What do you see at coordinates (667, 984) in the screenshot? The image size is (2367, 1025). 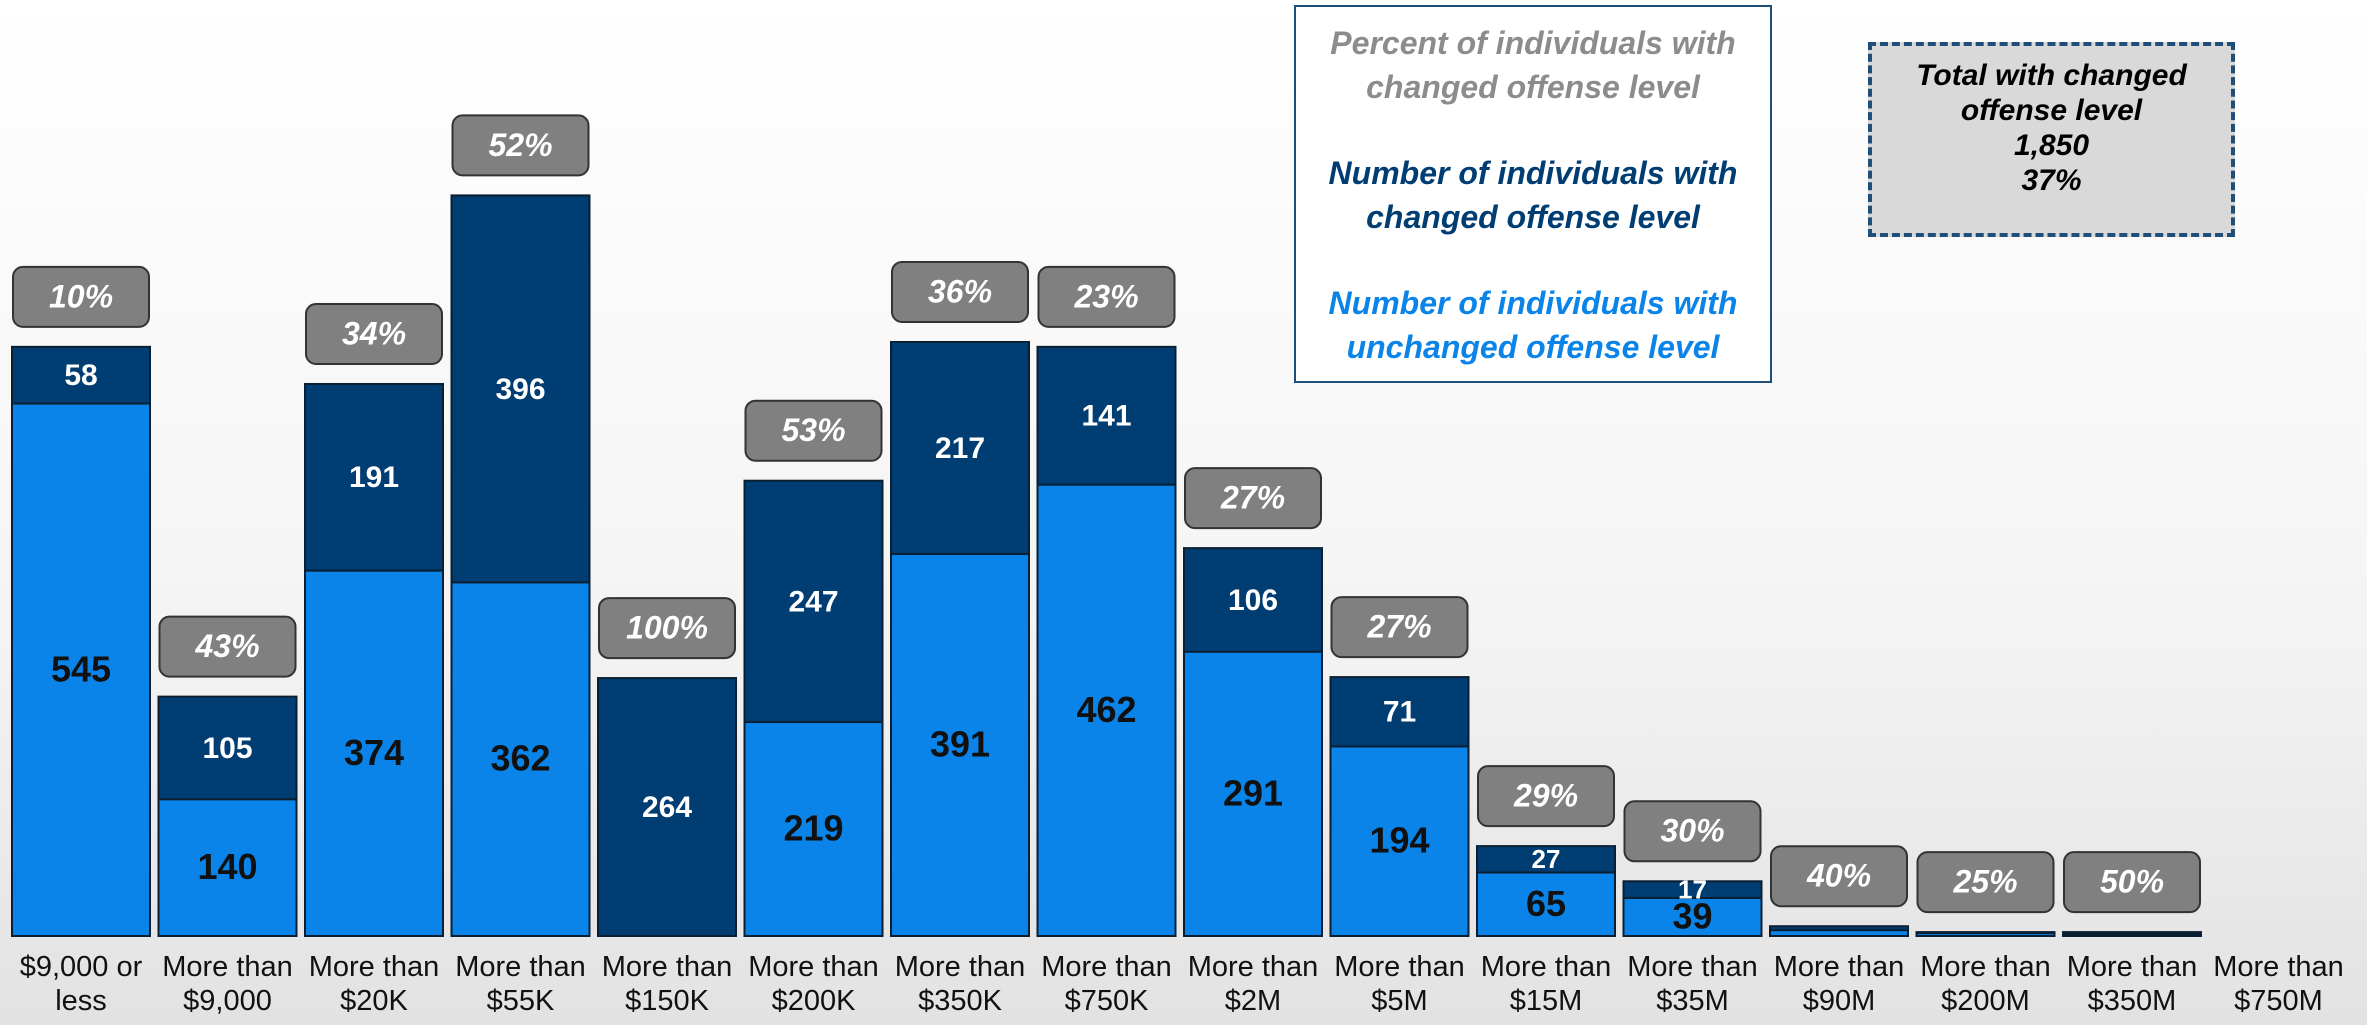 I see `x-tick-label: More than $150K` at bounding box center [667, 984].